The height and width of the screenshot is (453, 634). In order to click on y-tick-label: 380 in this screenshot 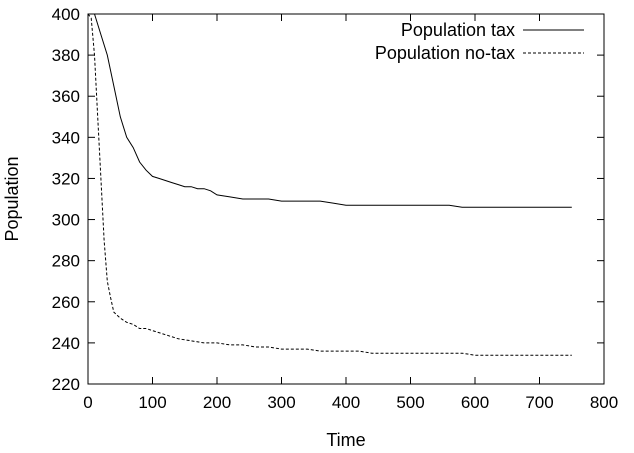, I will do `click(66, 55)`.